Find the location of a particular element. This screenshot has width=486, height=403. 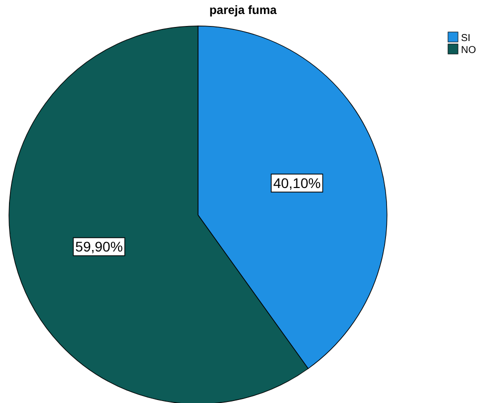

data-label: 40,10% is located at coordinates (297, 183).